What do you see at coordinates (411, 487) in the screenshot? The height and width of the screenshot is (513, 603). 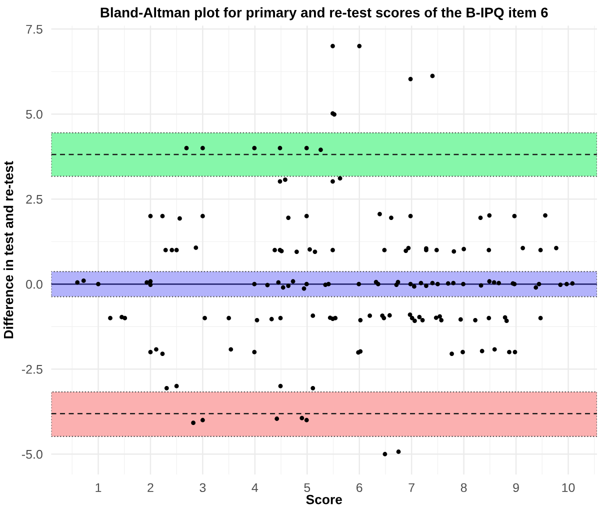 I see `x-tick-label: 7` at bounding box center [411, 487].